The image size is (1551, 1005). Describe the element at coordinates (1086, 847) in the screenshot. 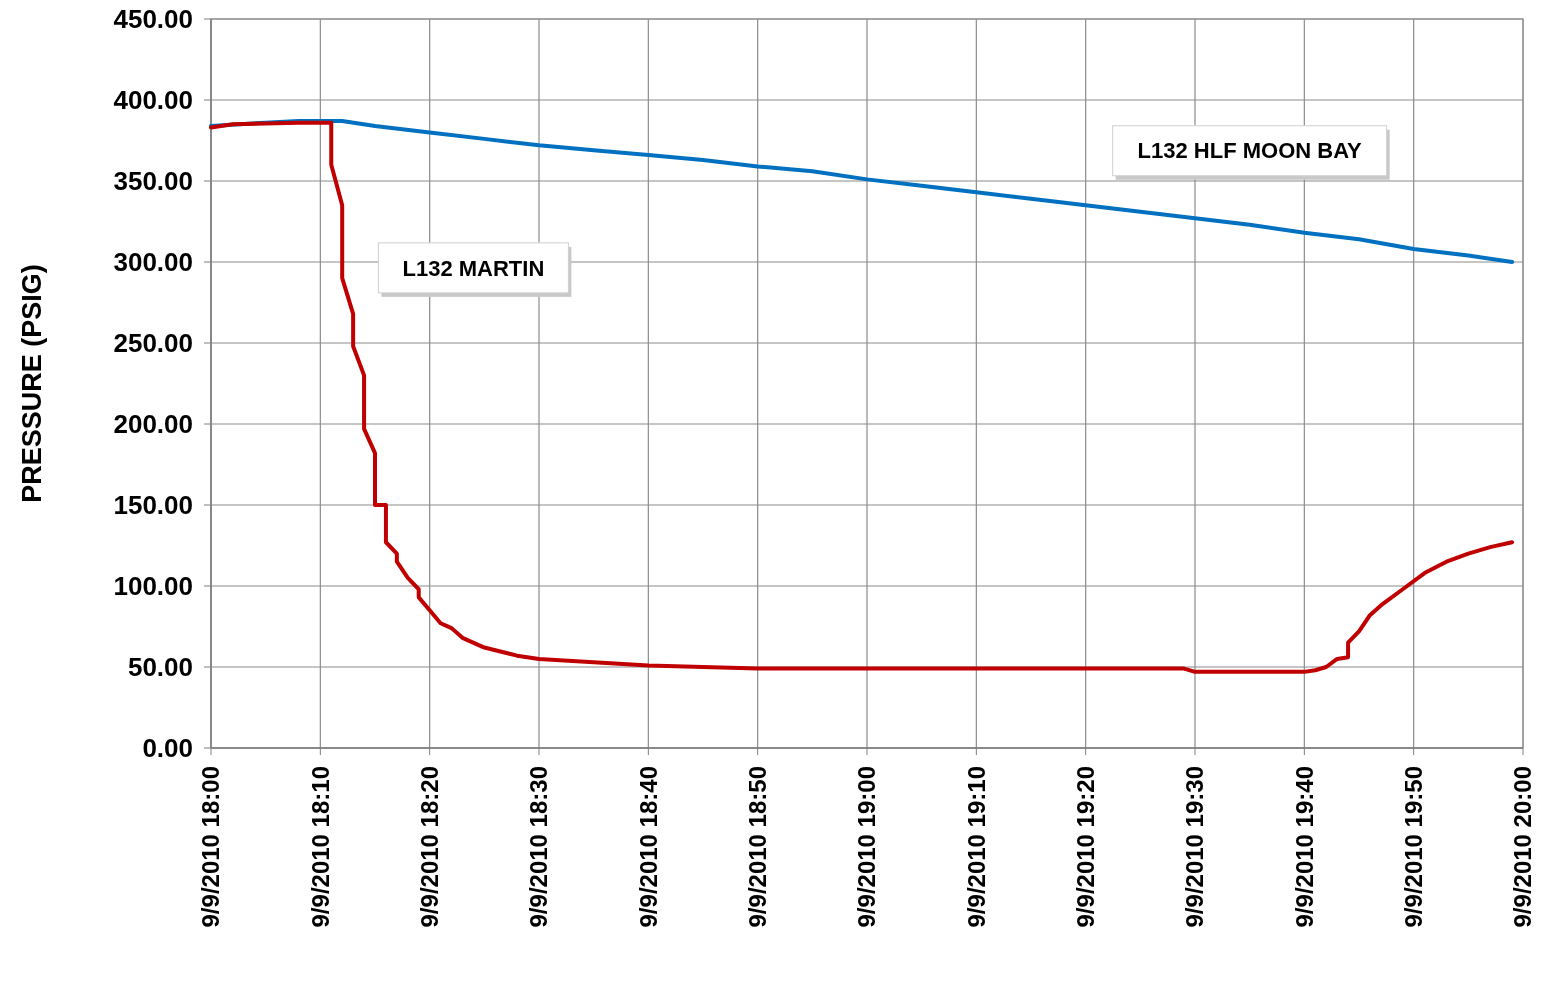

I see `x-tick-label: 9/9/2010 19:20` at that location.